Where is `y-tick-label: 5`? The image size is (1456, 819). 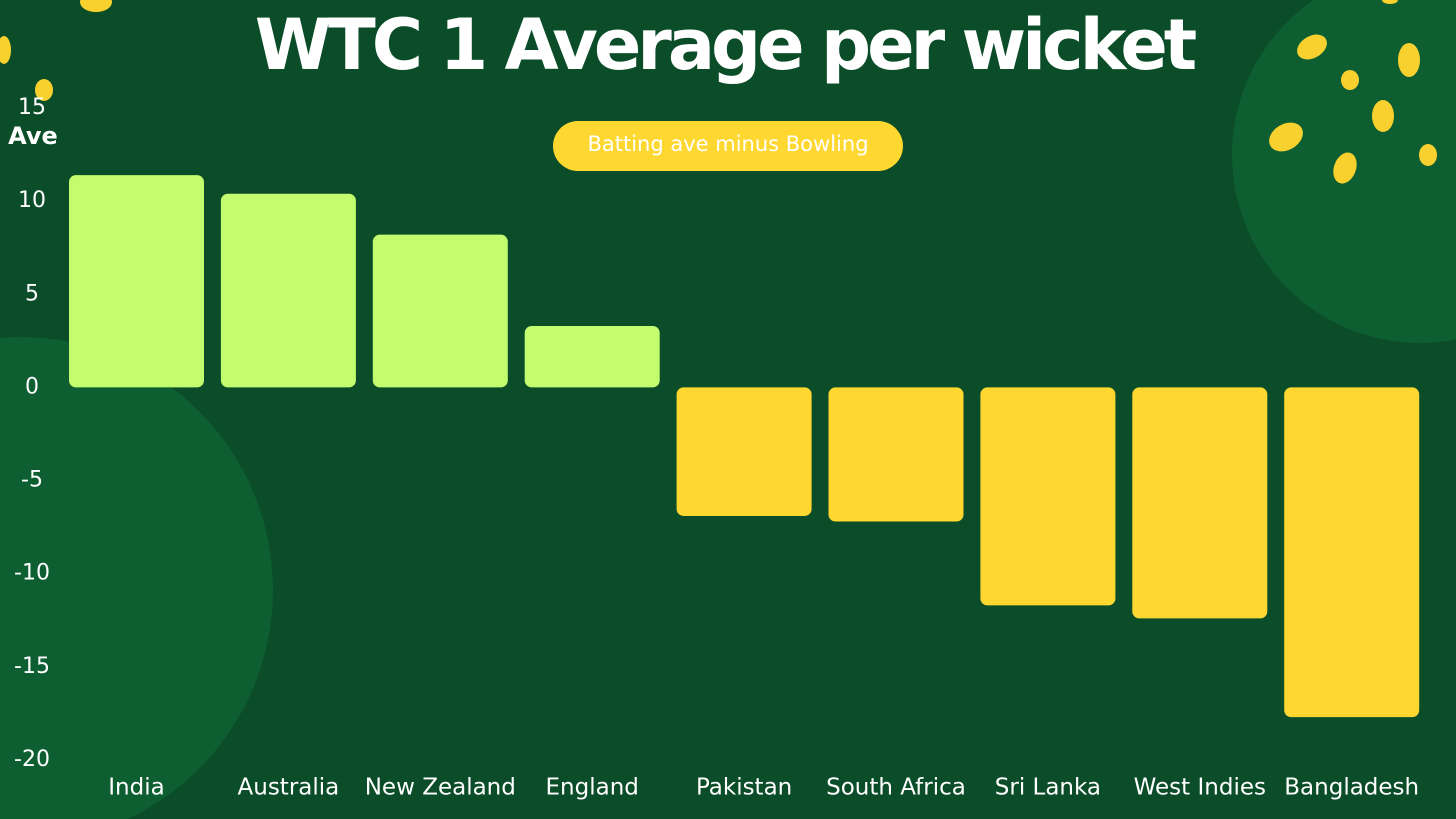 y-tick-label: 5 is located at coordinates (32, 293).